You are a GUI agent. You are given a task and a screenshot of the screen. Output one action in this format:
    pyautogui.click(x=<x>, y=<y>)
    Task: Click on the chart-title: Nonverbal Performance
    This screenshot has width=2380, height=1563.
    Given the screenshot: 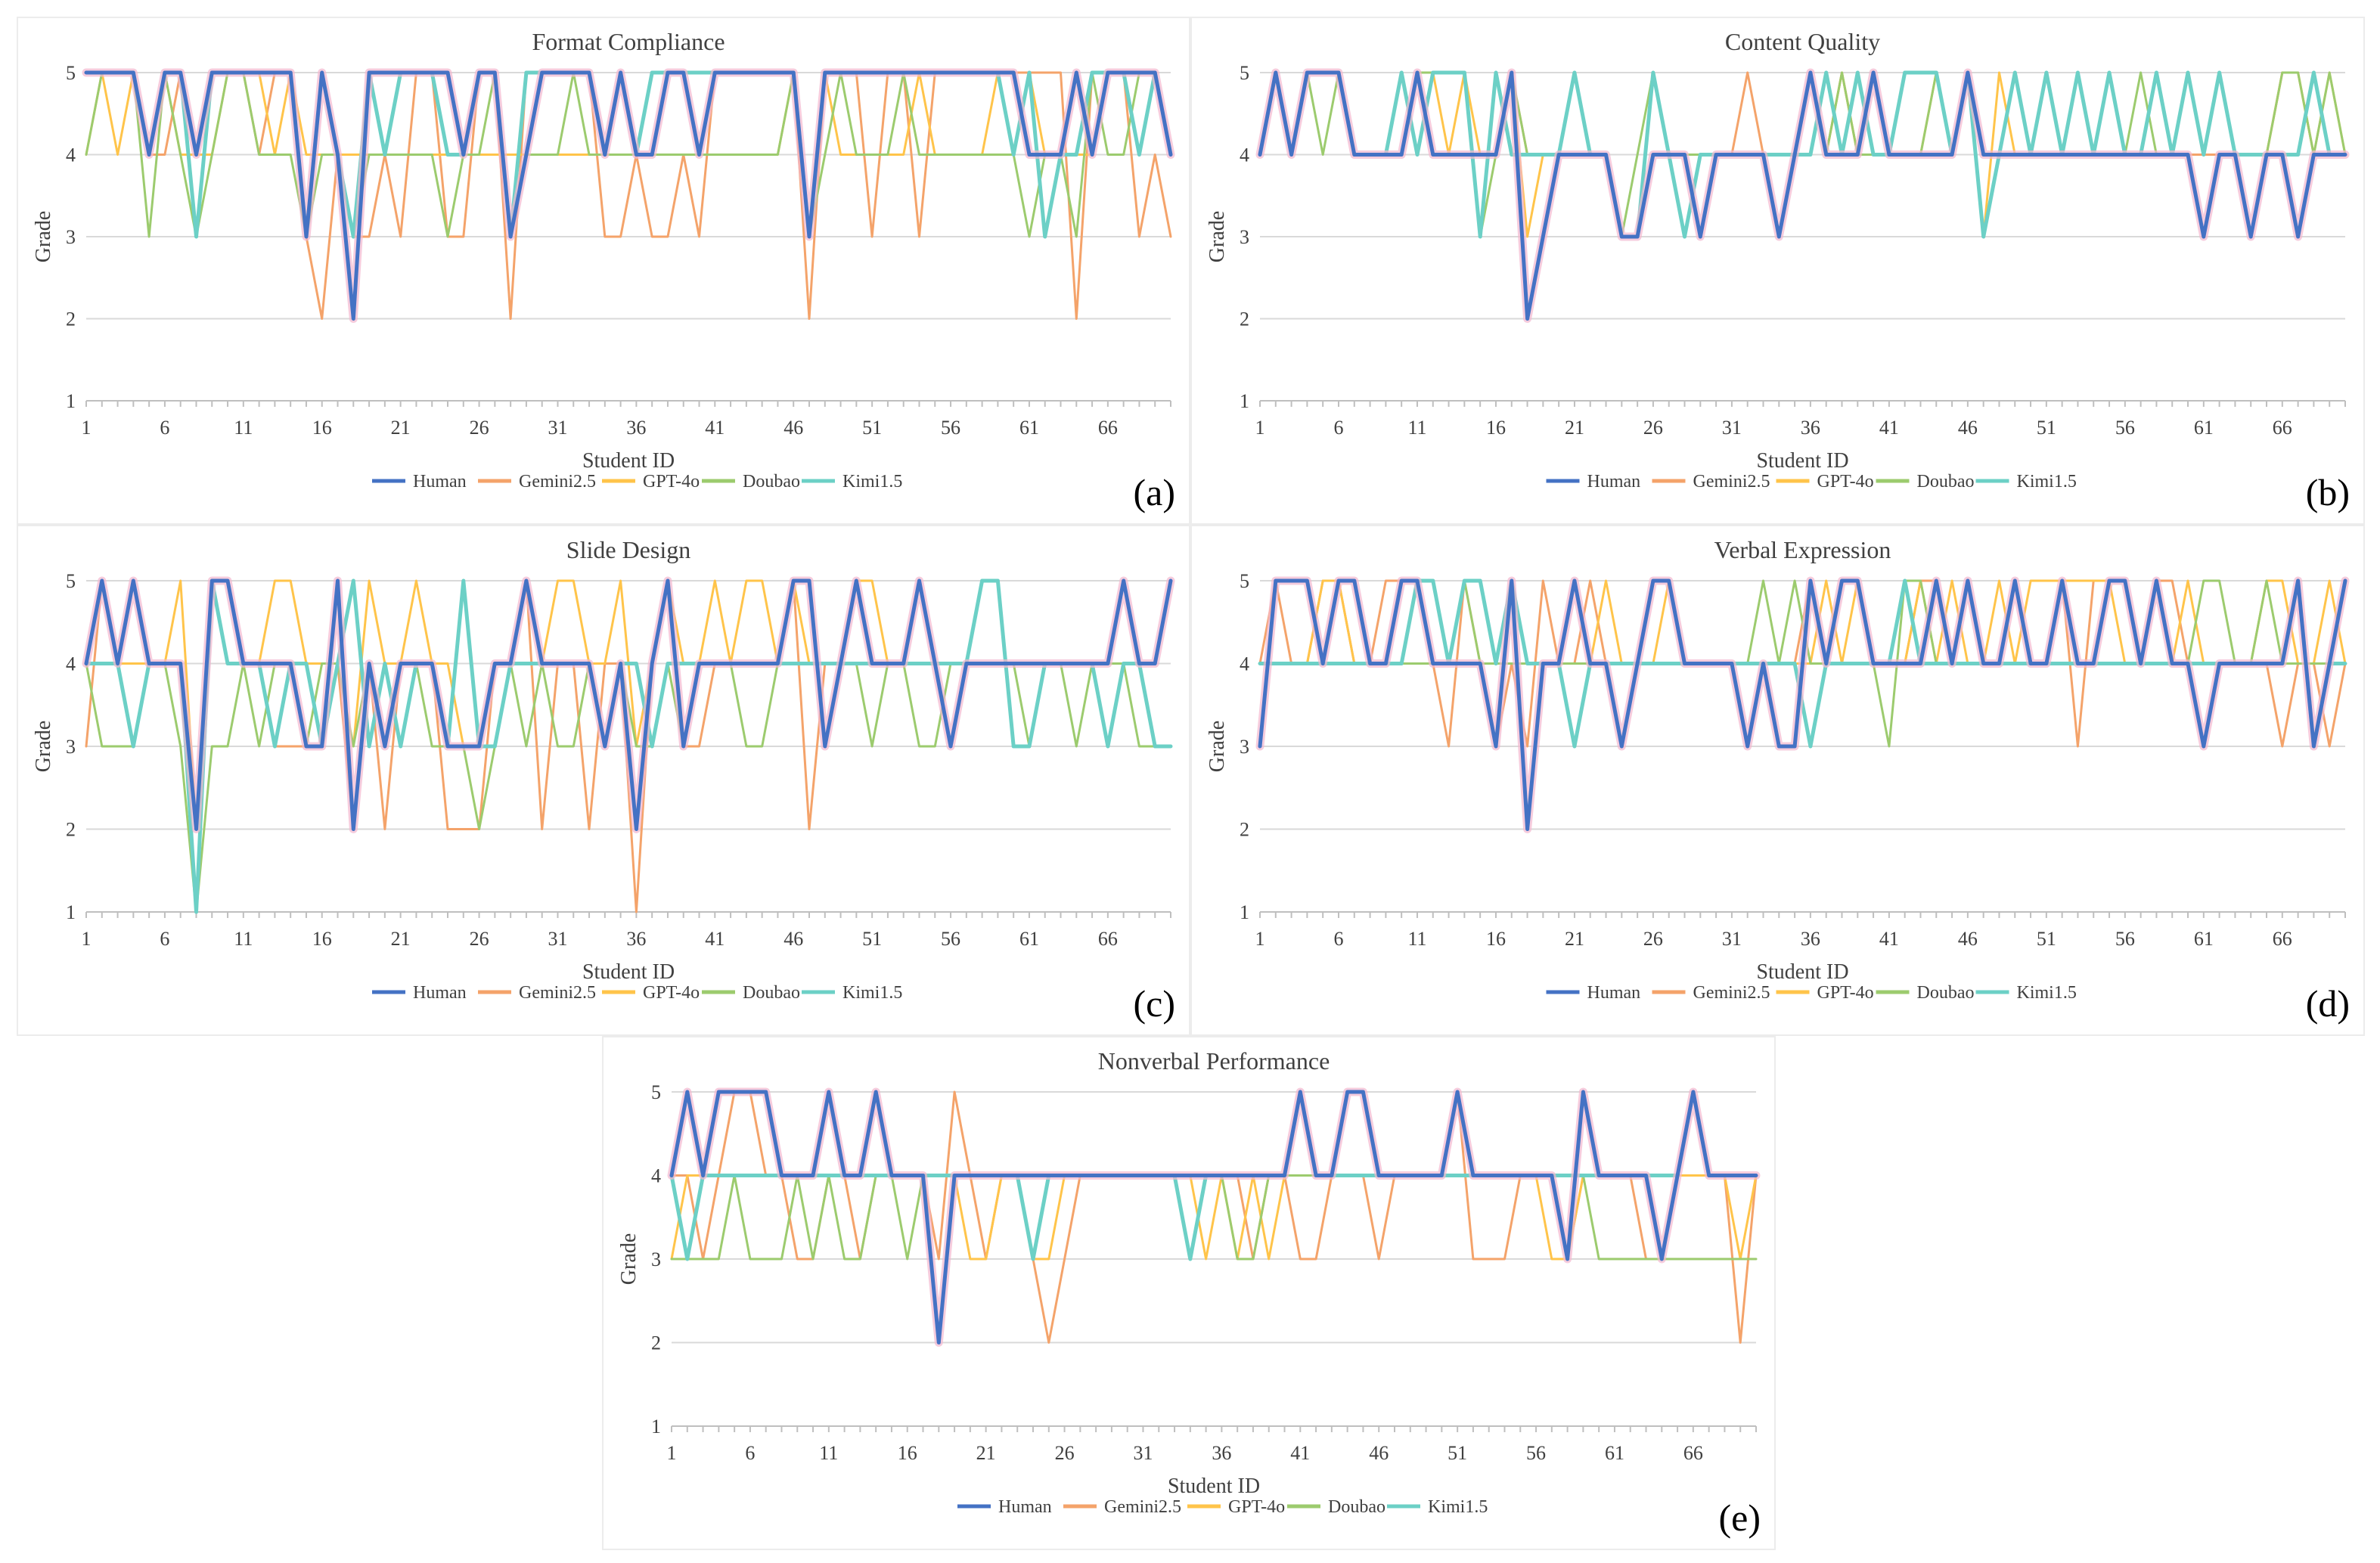 What is the action you would take?
    pyautogui.click(x=1214, y=1061)
    